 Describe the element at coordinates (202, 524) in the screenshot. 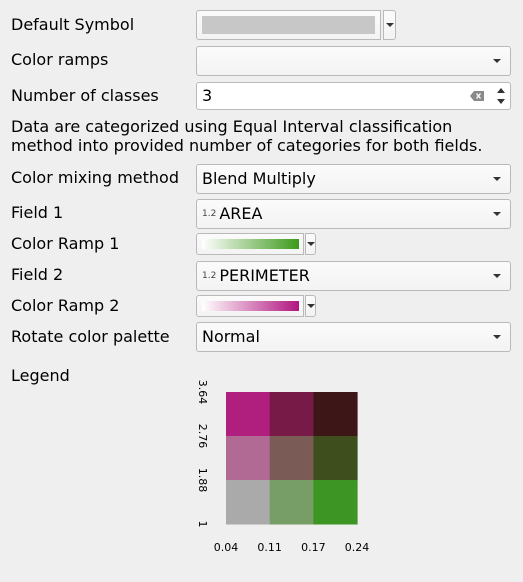

I see `legend-y-tick: 1` at that location.